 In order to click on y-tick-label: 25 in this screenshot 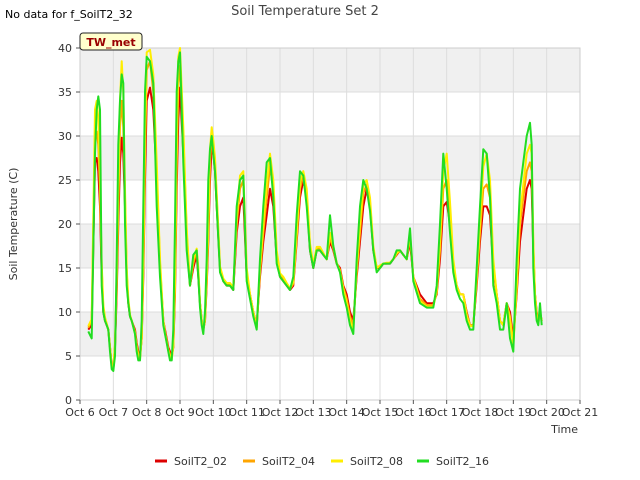, I will do `click(65, 180)`.